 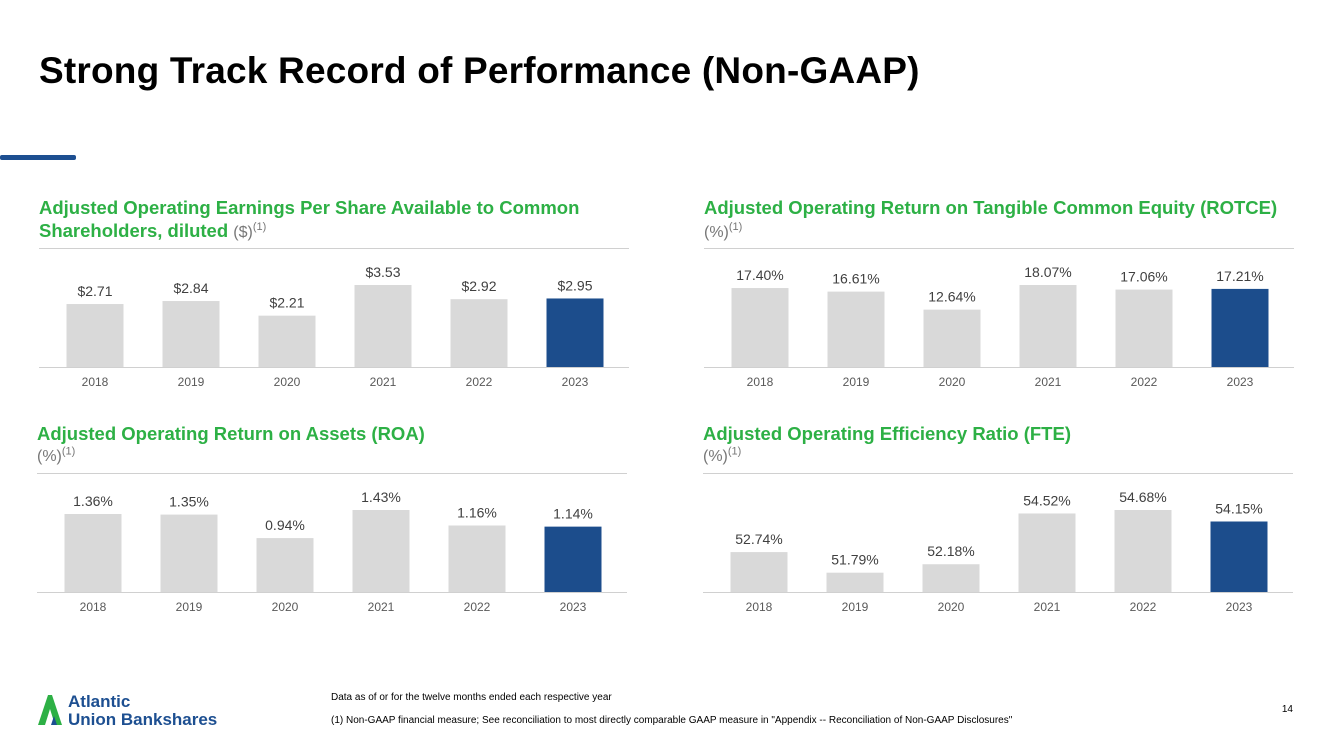 I want to click on rotce-bar-2022, so click(x=1144, y=328).